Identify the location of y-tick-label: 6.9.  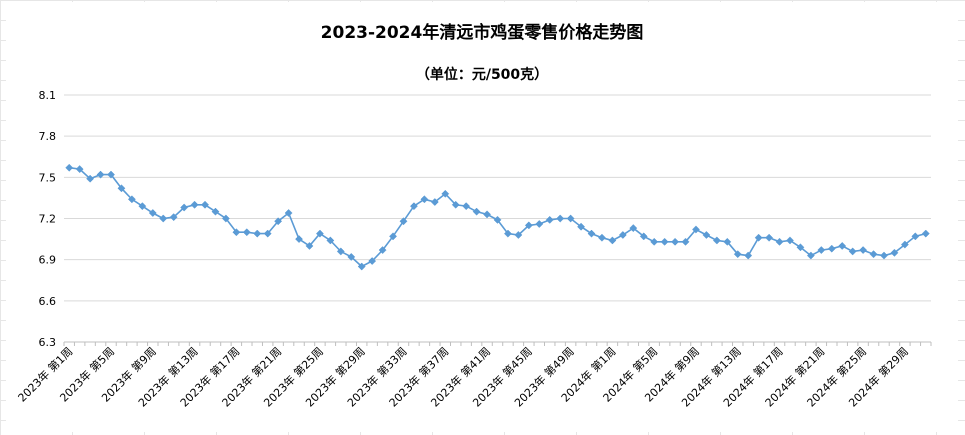
(48, 260).